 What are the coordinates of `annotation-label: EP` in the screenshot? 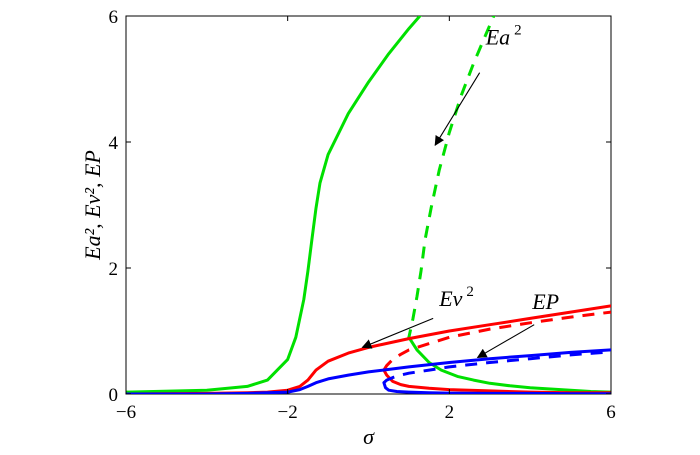 It's located at (545, 301).